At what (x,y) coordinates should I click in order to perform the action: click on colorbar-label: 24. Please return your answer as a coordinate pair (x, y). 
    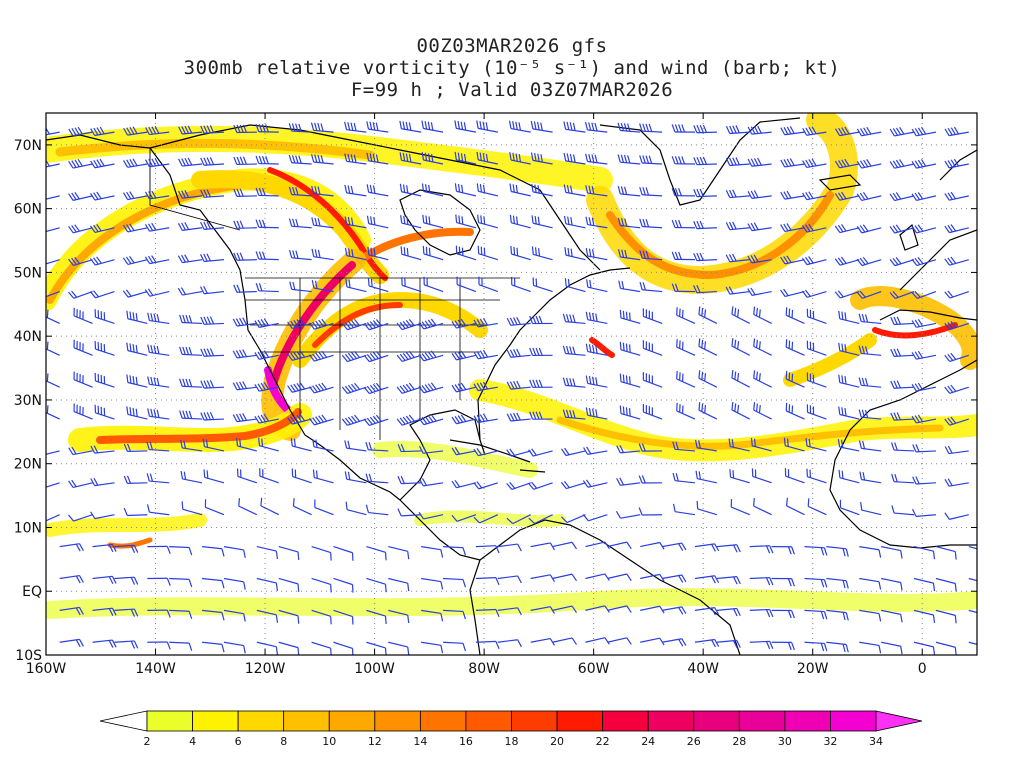
    Looking at the image, I should click on (648, 741).